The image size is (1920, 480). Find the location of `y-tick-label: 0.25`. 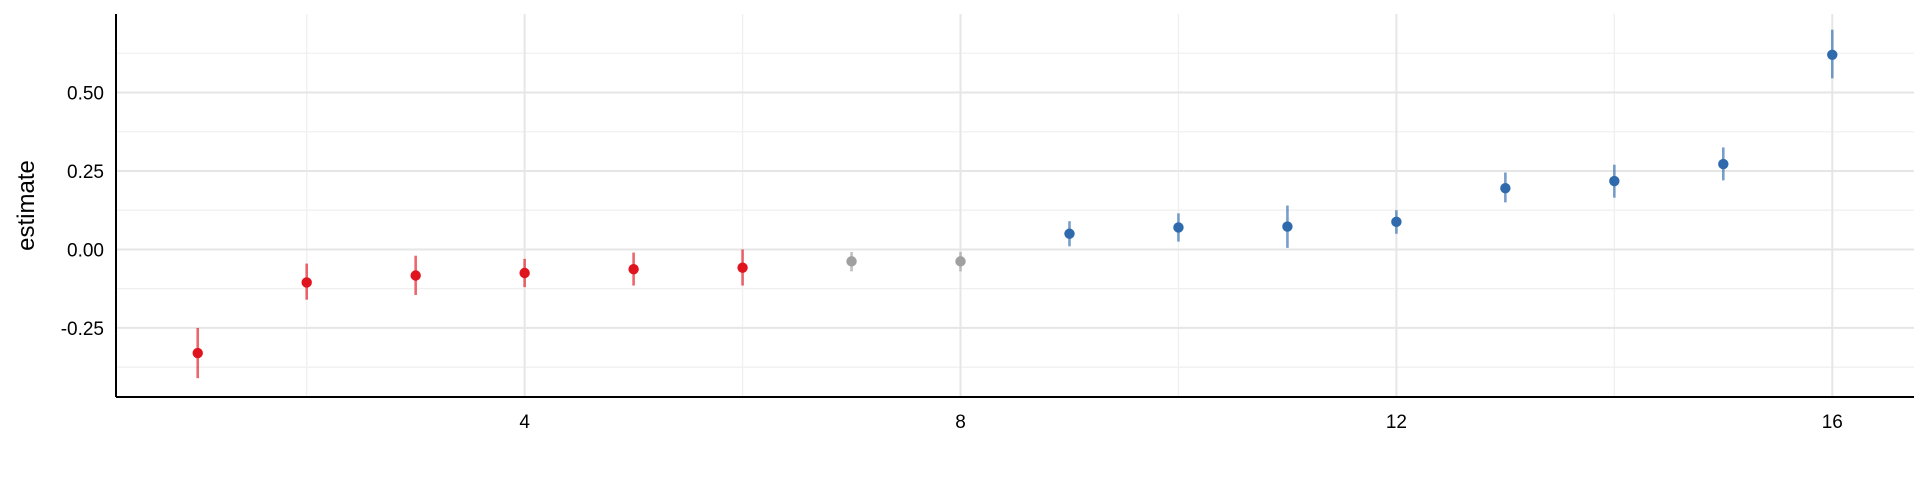

y-tick-label: 0.25 is located at coordinates (85, 172).